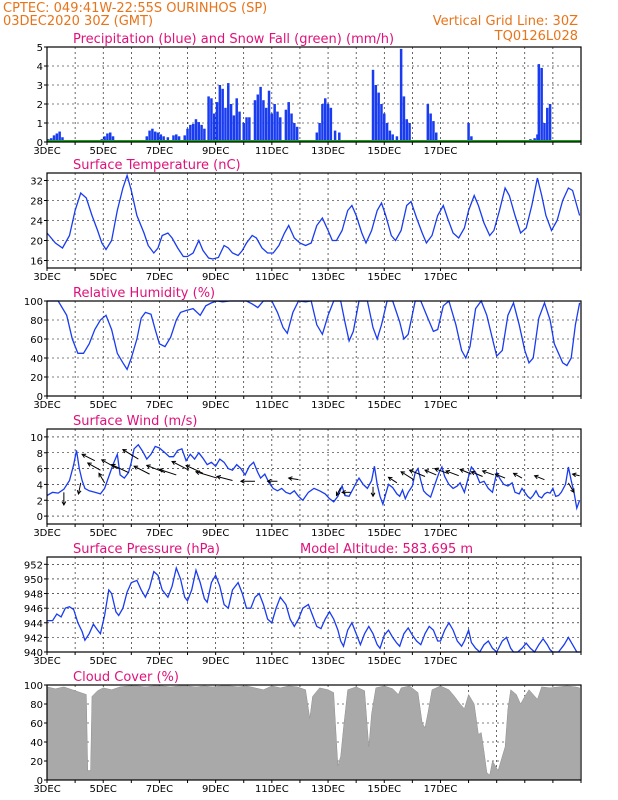 This screenshot has height=800, width=618. I want to click on cloud-cover-area, so click(313, 733).